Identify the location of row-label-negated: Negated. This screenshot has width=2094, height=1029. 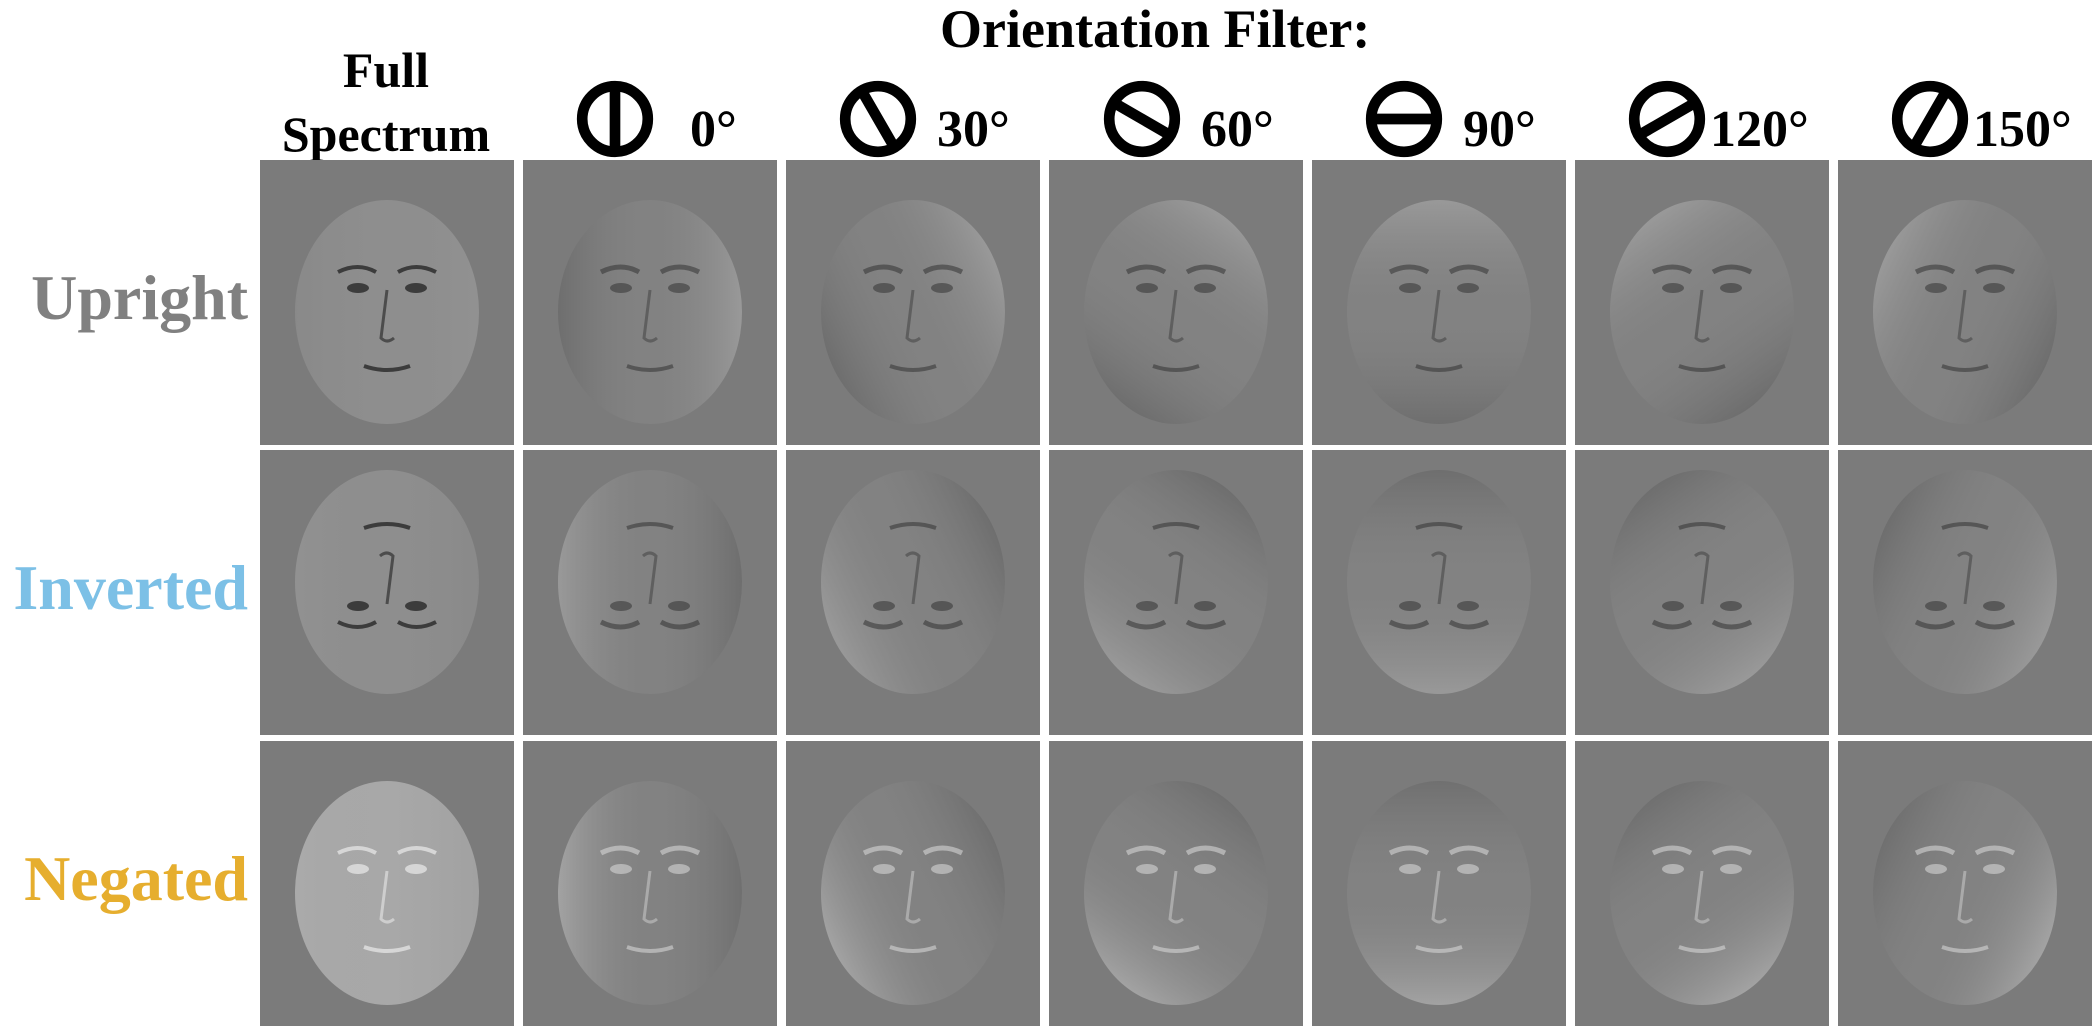
(124, 879).